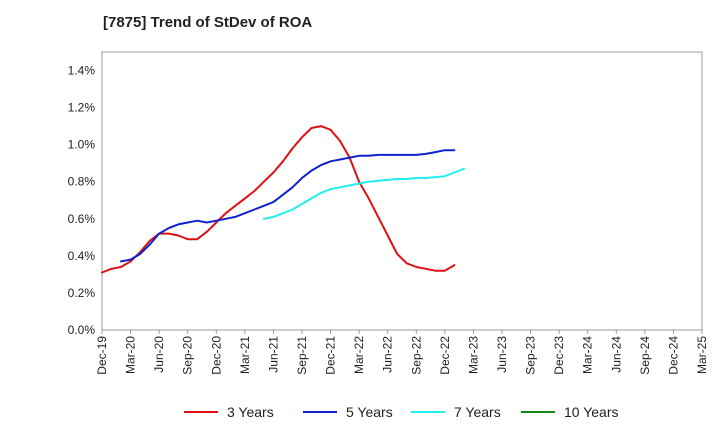 The width and height of the screenshot is (720, 440). Describe the element at coordinates (250, 412) in the screenshot. I see `legend-label-3-years: 3 Years` at that location.